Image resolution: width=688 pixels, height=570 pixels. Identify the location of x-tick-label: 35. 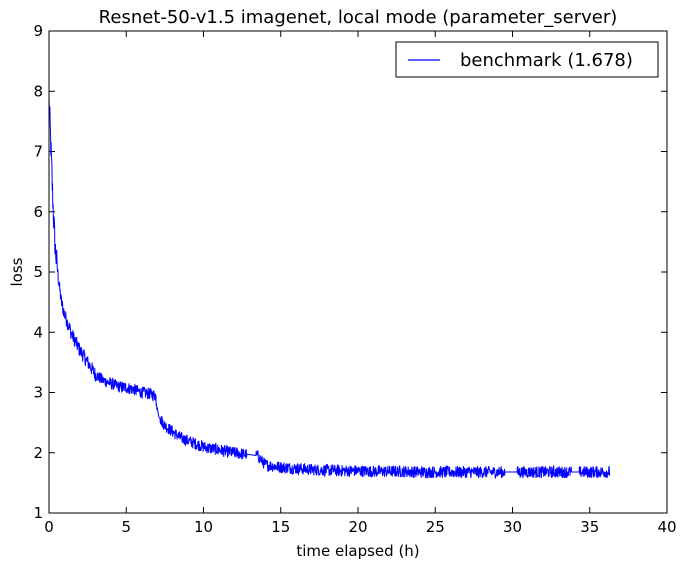
(589, 527).